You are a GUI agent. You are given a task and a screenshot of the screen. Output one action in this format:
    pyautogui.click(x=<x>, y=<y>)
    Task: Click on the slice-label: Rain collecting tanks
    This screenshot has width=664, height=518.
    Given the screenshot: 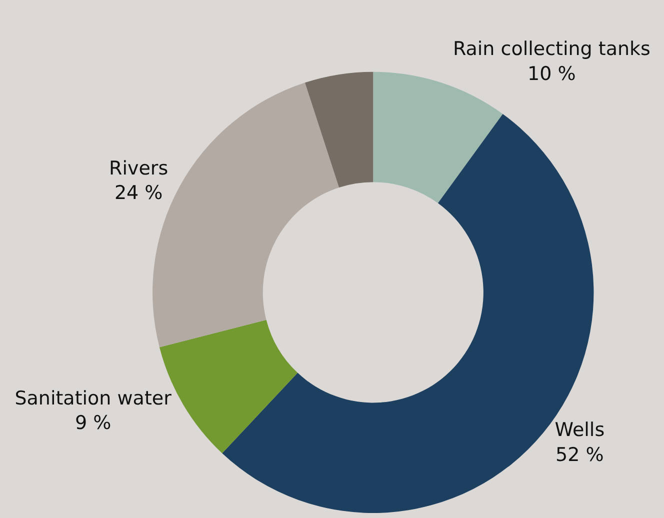 What is the action you would take?
    pyautogui.click(x=551, y=49)
    